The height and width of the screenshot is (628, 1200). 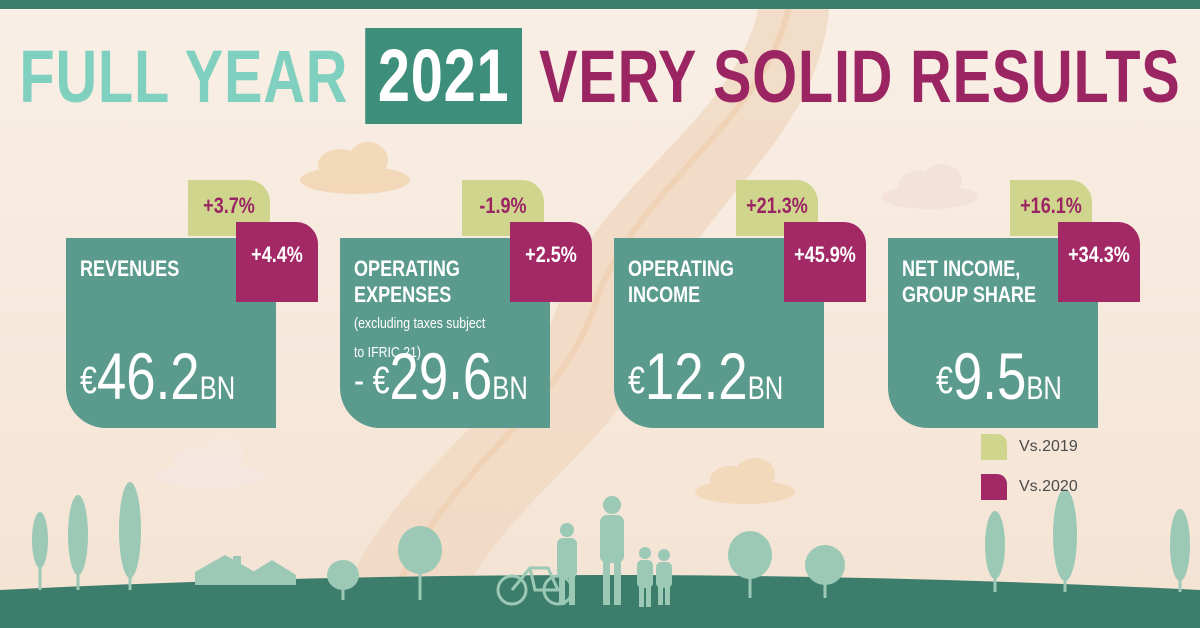 I want to click on card-value-number: 29.6, so click(x=441, y=376).